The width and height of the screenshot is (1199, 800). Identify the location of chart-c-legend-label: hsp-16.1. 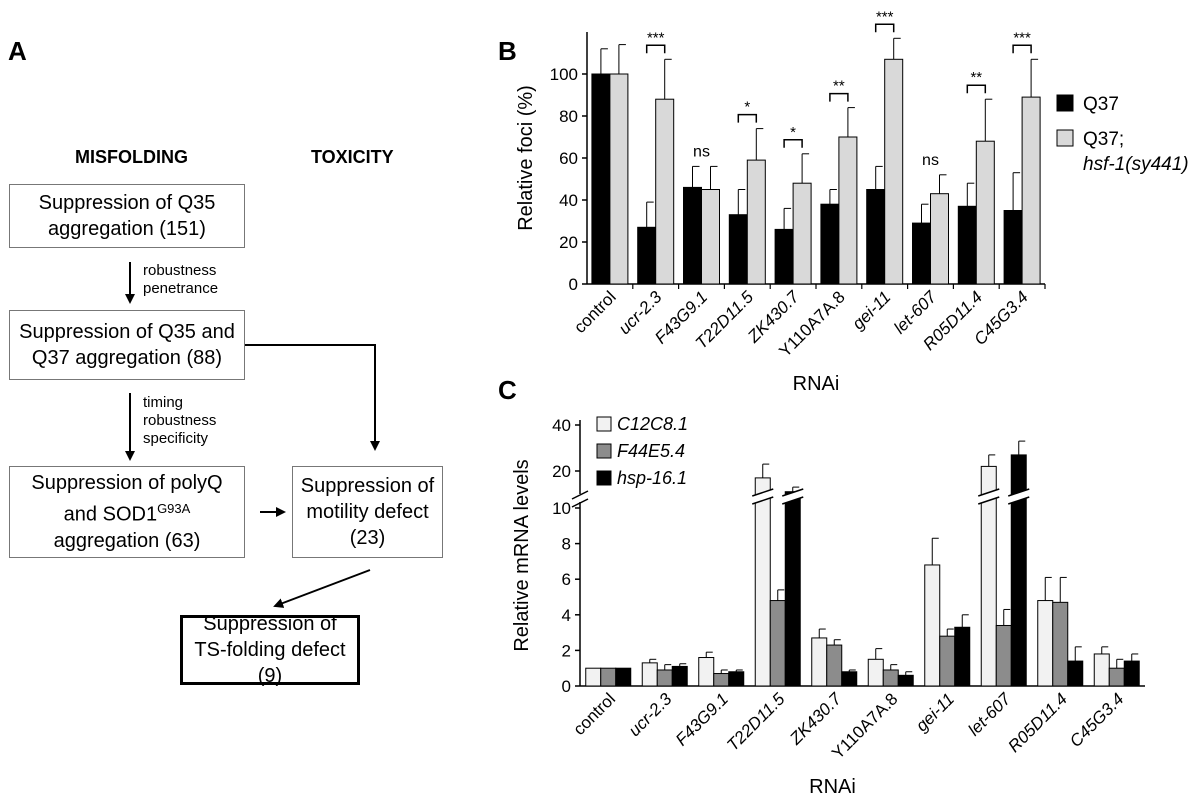
(652, 478).